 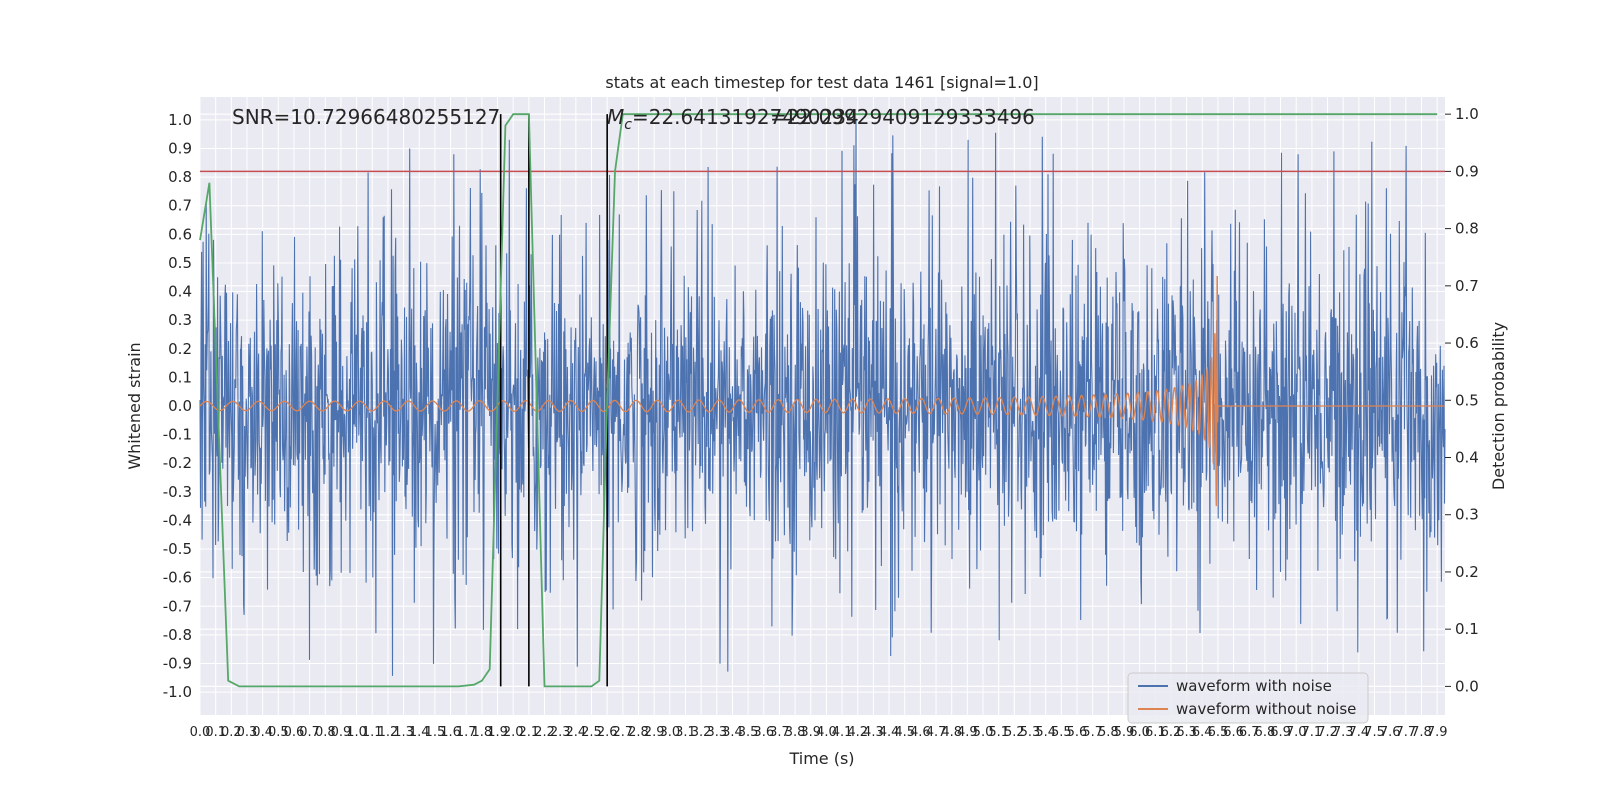 I want to click on x-tick-label: 7.6, so click(x=1390, y=732).